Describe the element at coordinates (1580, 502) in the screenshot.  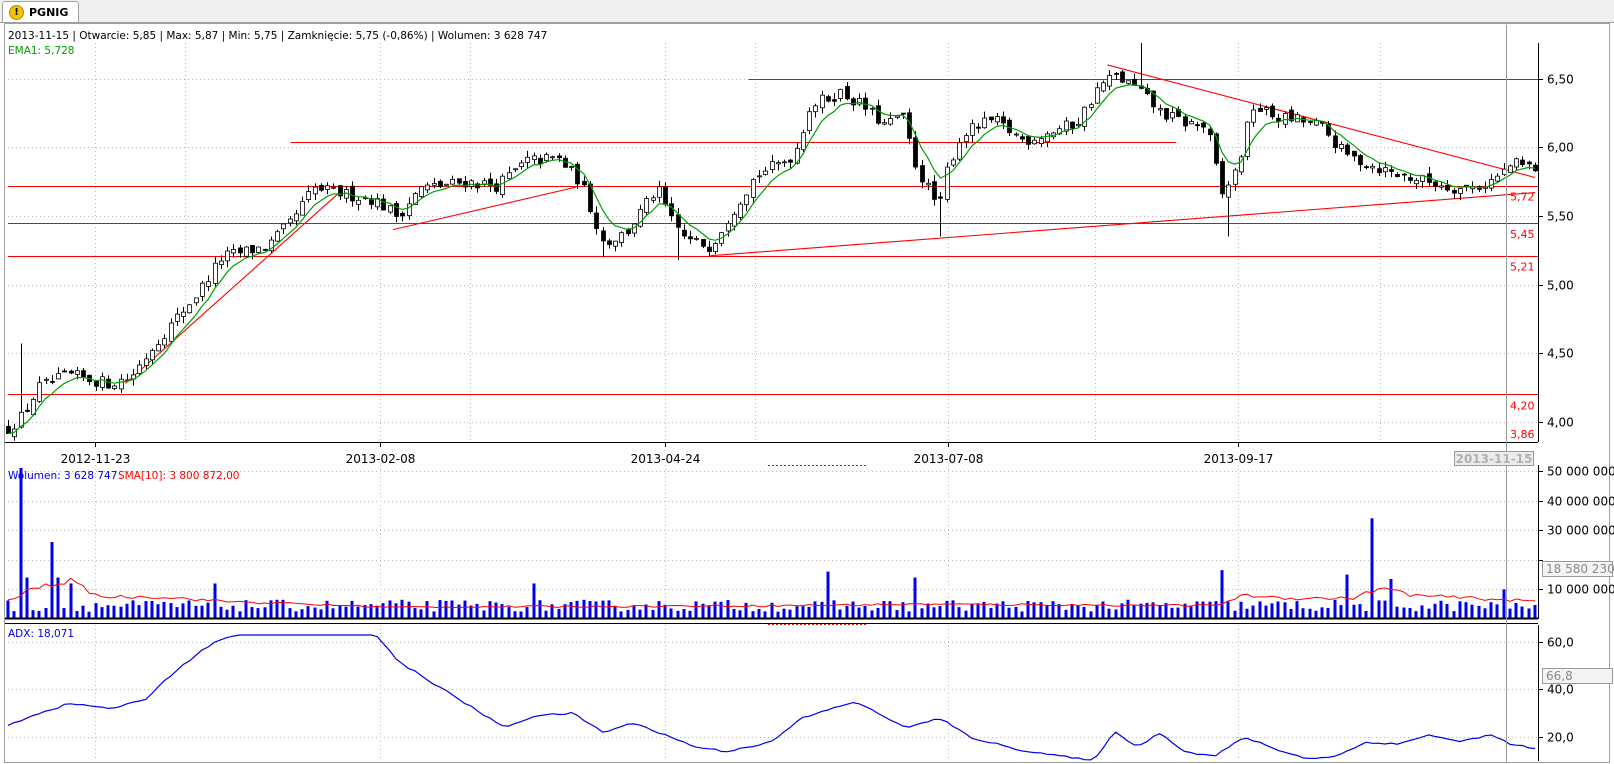
I see `volume-y-tick-label: 40 000 000` at that location.